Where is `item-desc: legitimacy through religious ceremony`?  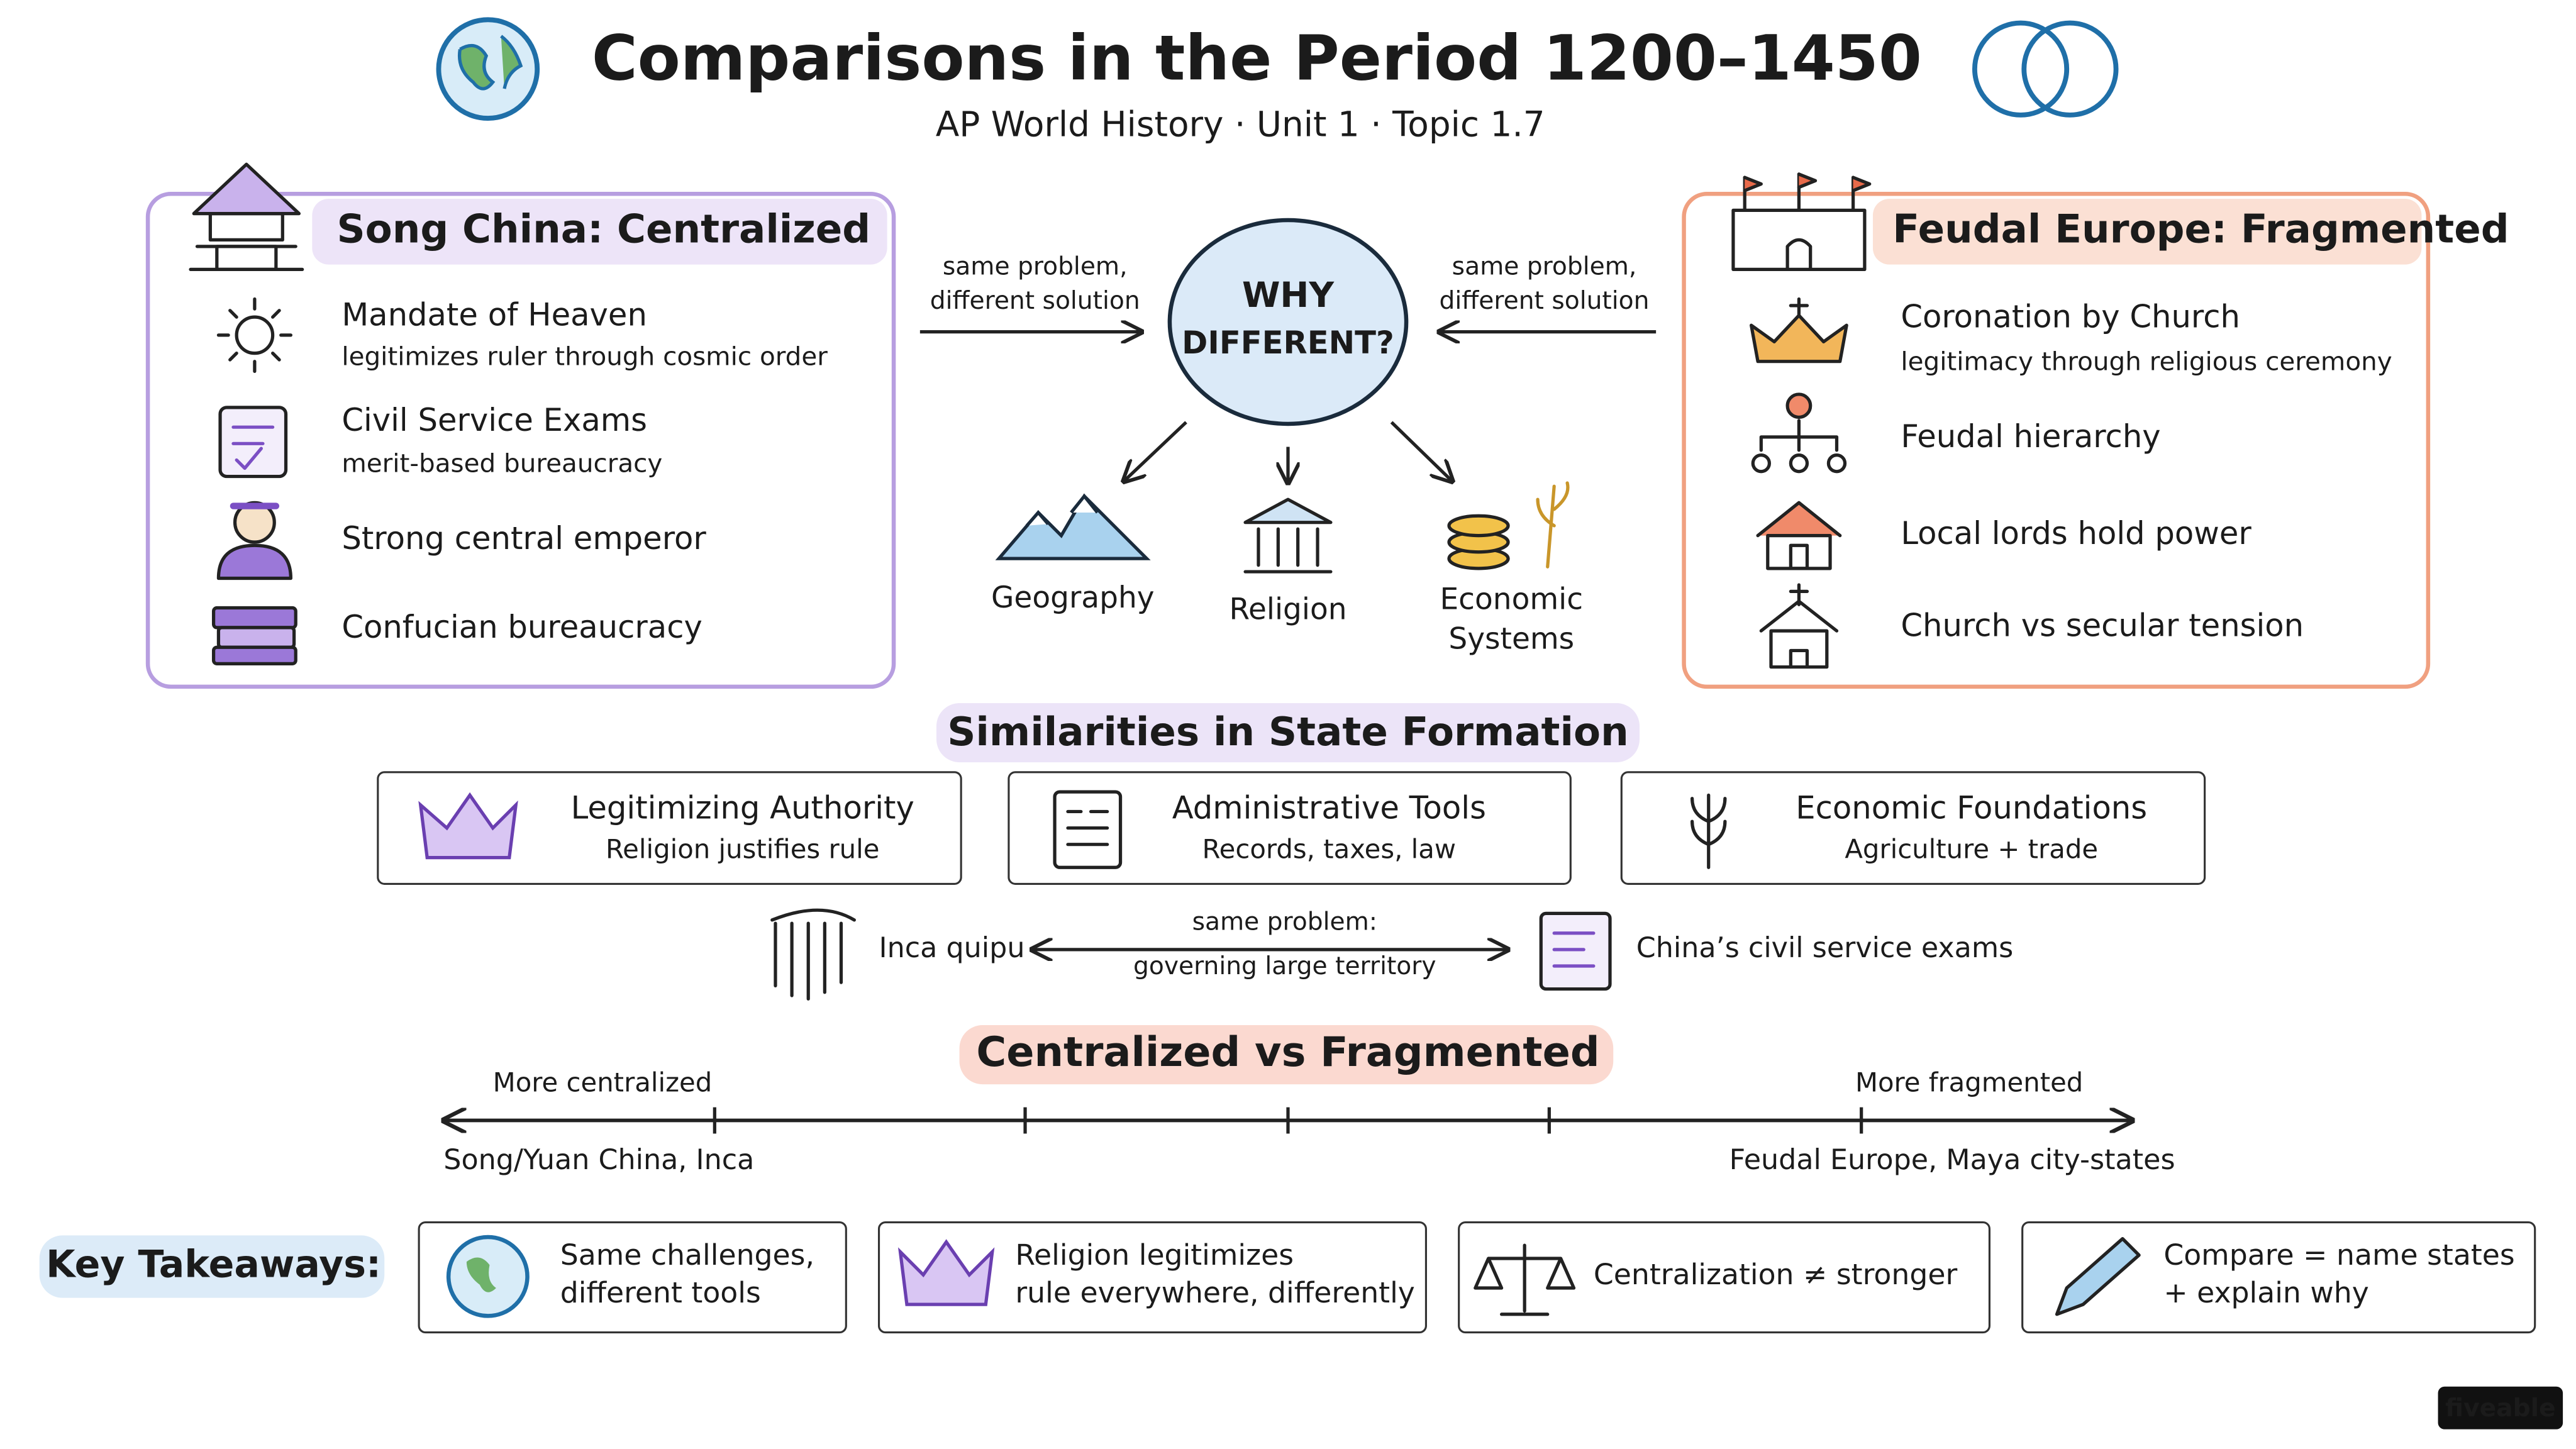
item-desc: legitimacy through religious ceremony is located at coordinates (2146, 361).